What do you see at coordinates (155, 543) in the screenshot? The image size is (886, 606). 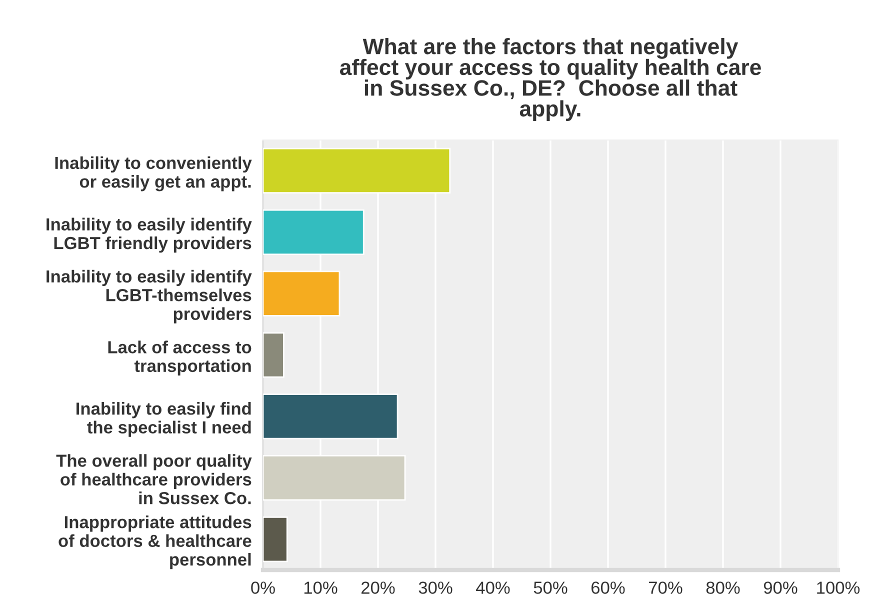 I see `y-tick-label: Inappropriate attitudes of doctors & healthcare personnel` at bounding box center [155, 543].